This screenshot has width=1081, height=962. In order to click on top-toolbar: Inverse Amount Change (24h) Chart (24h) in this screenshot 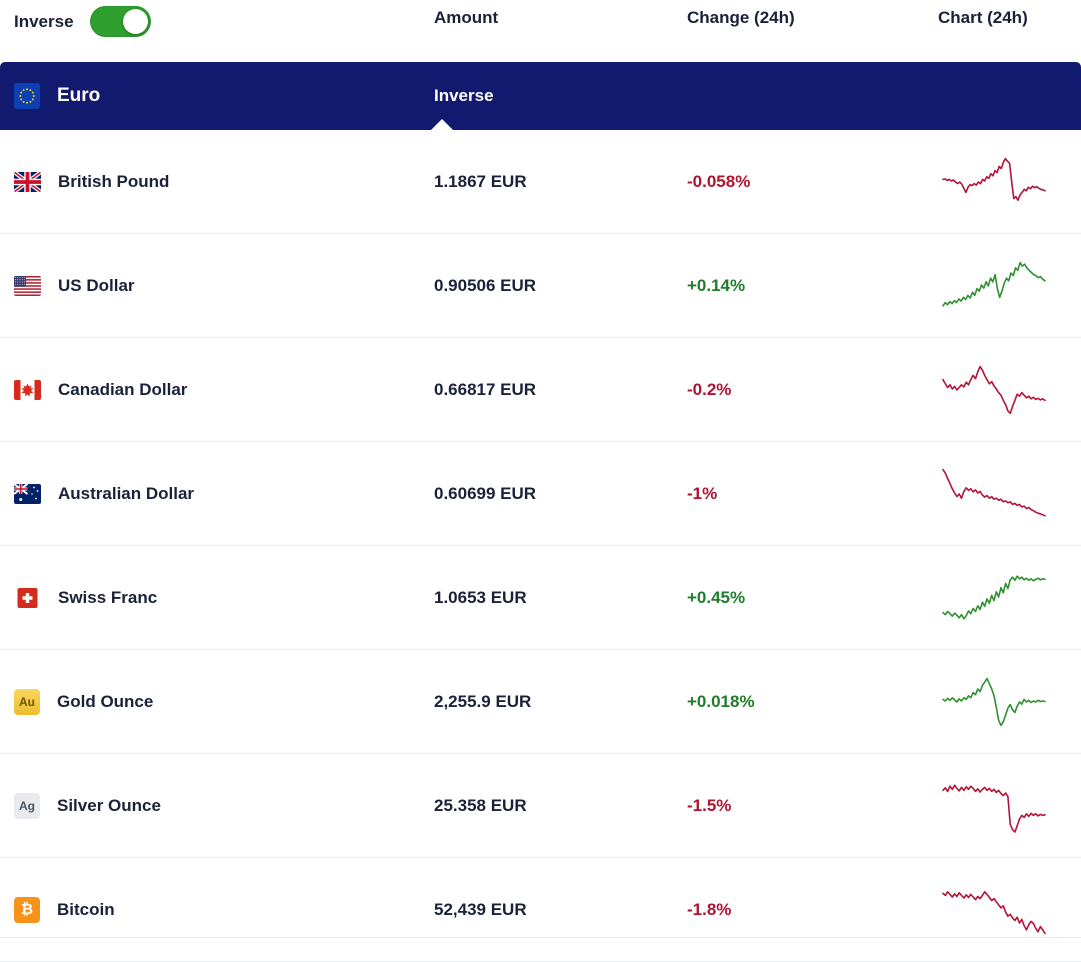, I will do `click(540, 31)`.